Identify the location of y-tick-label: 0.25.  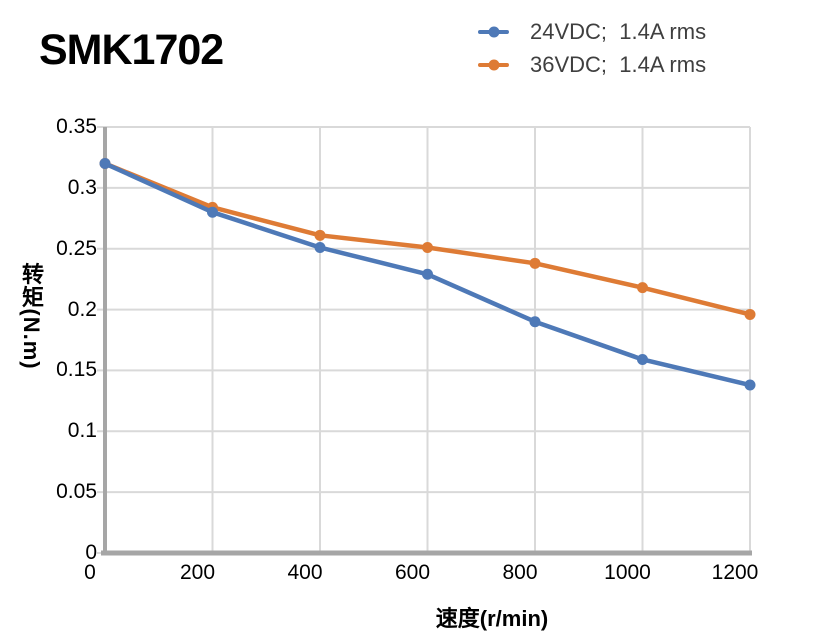
(76, 248).